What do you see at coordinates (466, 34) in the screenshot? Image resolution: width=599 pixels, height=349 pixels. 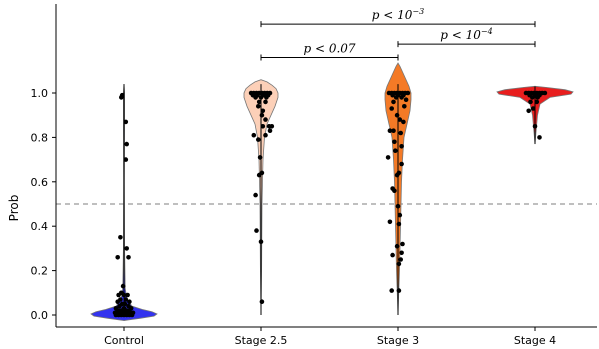 I see `significance-label: p < 10−4` at bounding box center [466, 34].